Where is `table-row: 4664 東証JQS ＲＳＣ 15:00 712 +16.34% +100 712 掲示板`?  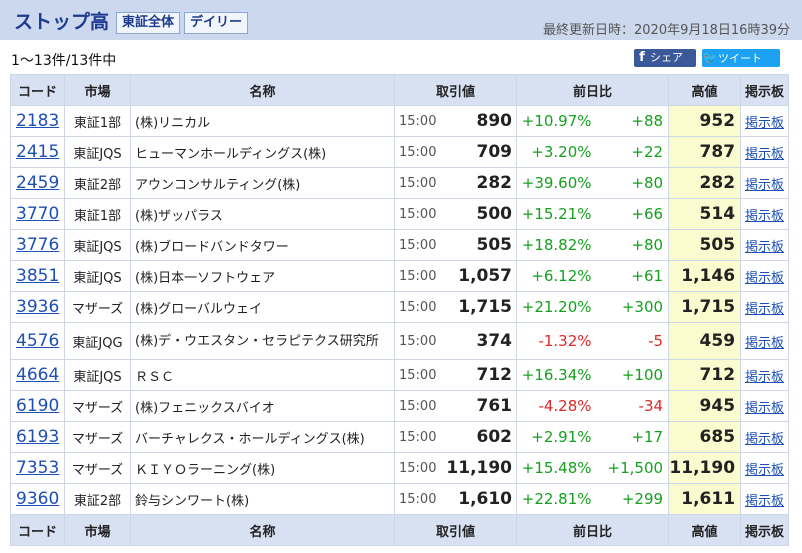
table-row: 4664 東証JQS ＲＳＣ 15:00 712 +16.34% +100 712 掲示板 is located at coordinates (400, 375).